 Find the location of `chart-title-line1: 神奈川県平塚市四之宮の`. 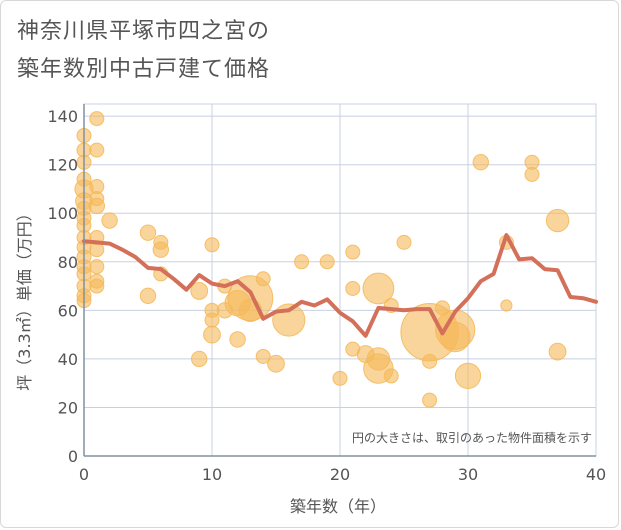

chart-title-line1: 神奈川県平塚市四之宮の is located at coordinates (144, 31).